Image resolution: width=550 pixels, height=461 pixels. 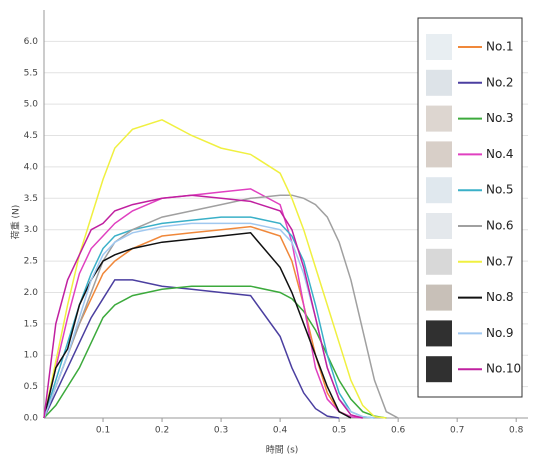 What do you see at coordinates (31, 42) in the screenshot?
I see `y-tick-label: 6.0` at bounding box center [31, 42].